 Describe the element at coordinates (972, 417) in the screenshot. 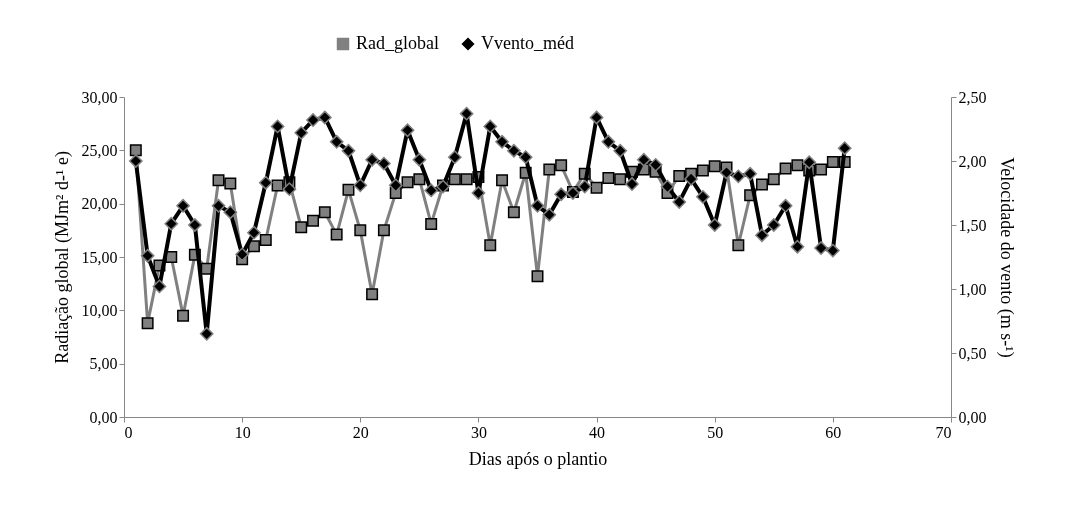

I see `y2-tick-label: 0,00` at that location.